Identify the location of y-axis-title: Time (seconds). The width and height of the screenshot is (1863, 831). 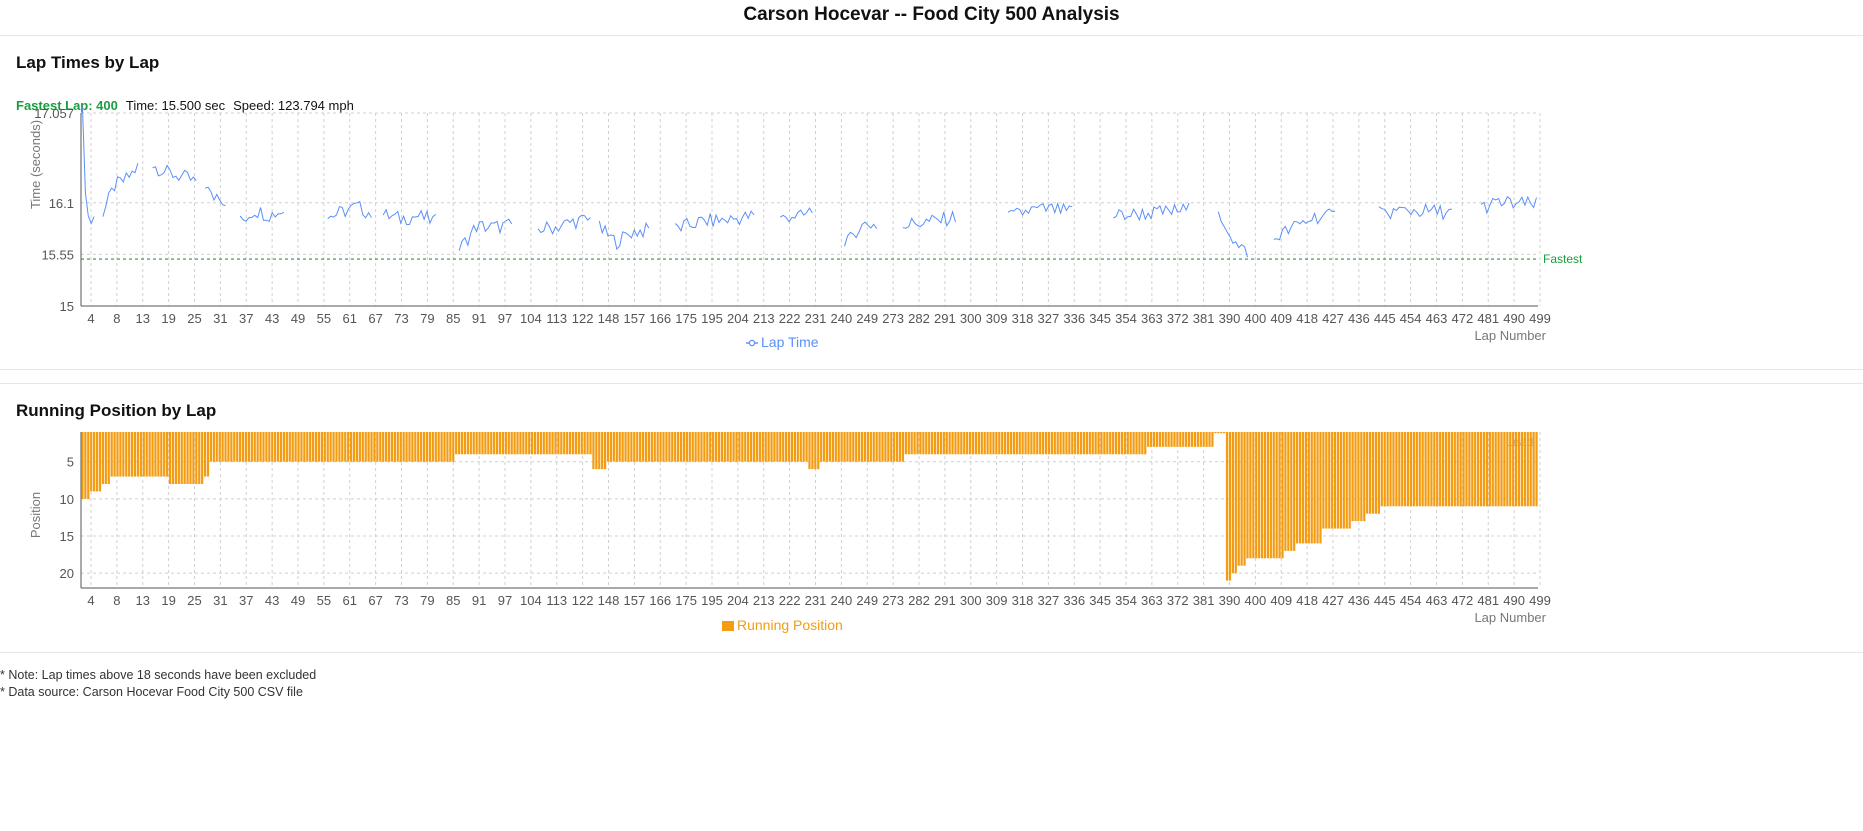
(35, 164).